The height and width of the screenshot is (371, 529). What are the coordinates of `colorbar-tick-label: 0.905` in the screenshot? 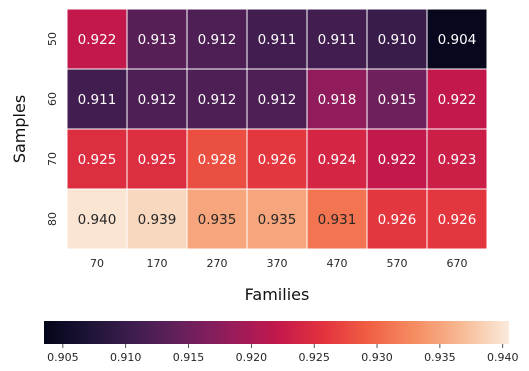 It's located at (63, 357).